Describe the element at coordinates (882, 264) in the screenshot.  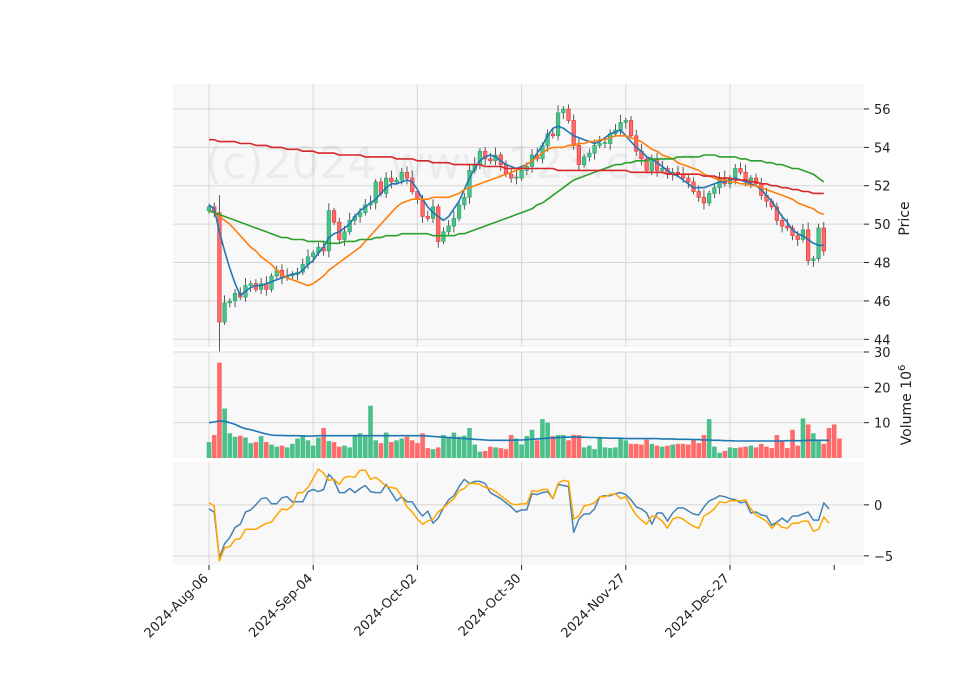
I see `price-y-tick-label: 48` at that location.